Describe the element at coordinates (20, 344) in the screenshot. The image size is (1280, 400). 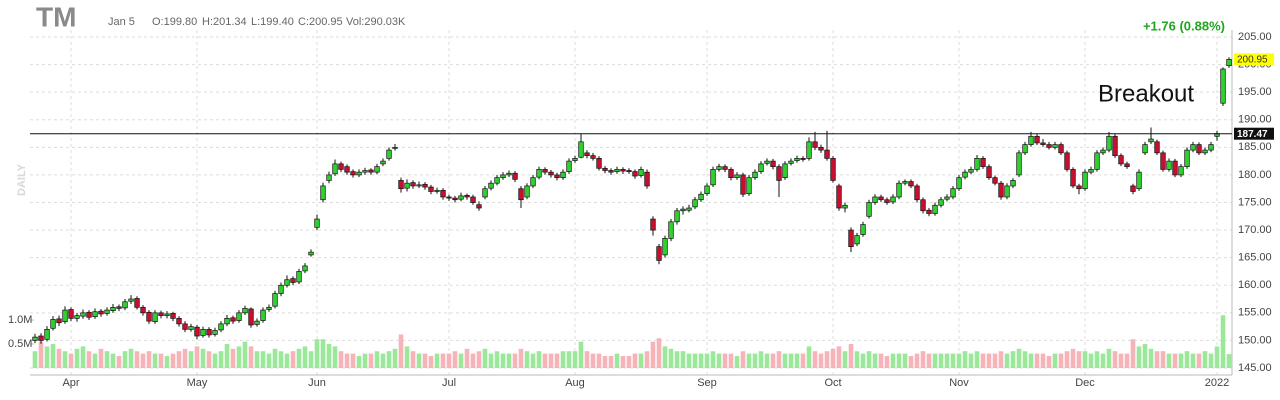
I see `y2-tick-label: 0.5M` at that location.